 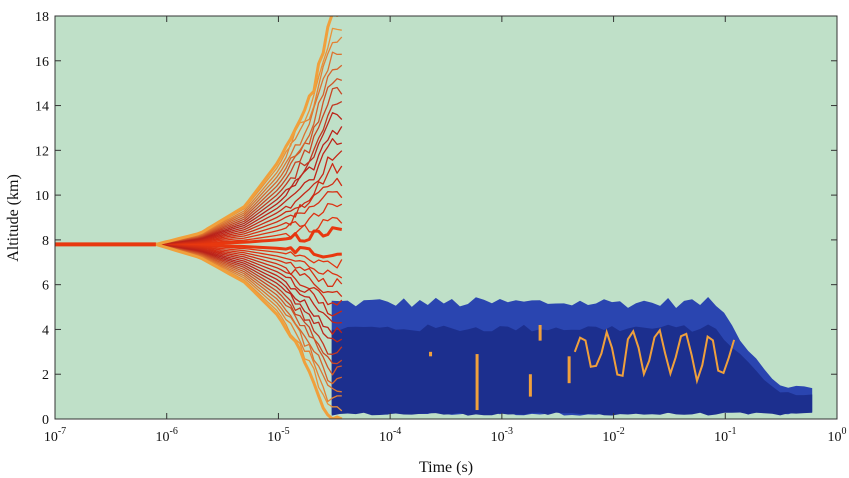 I want to click on contour-late-outline, so click(x=654, y=356).